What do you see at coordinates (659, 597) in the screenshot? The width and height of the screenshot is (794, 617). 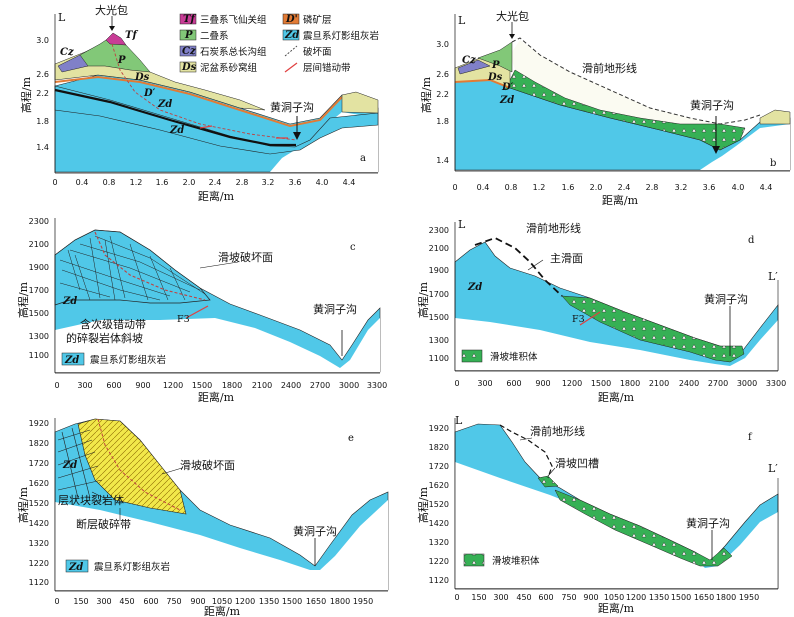 I see `xtick-f-9: 1350` at bounding box center [659, 597].